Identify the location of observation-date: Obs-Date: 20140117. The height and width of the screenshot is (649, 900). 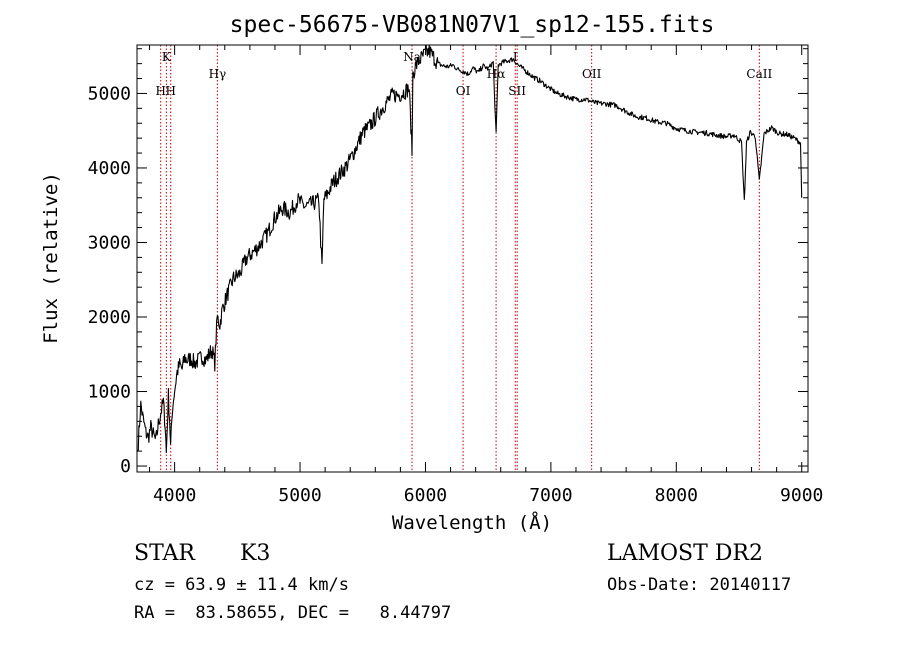
(699, 585).